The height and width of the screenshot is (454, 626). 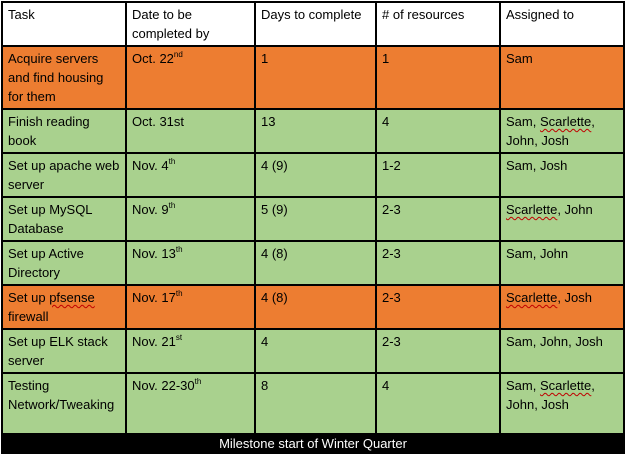 What do you see at coordinates (190, 131) in the screenshot?
I see `date-cell: Oct. 31st` at bounding box center [190, 131].